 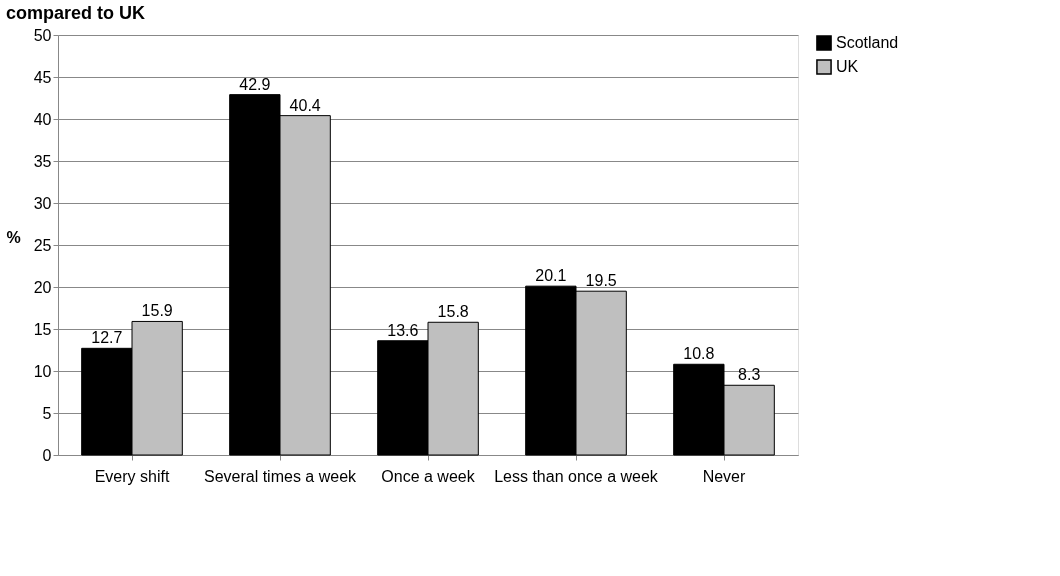 What do you see at coordinates (42, 371) in the screenshot?
I see `y-tick-label: 10` at bounding box center [42, 371].